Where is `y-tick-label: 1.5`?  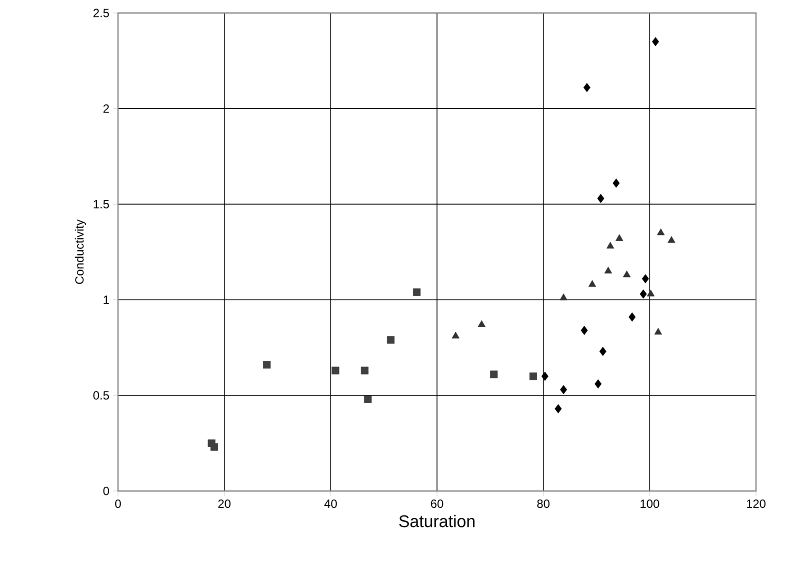 y-tick-label: 1.5 is located at coordinates (101, 204).